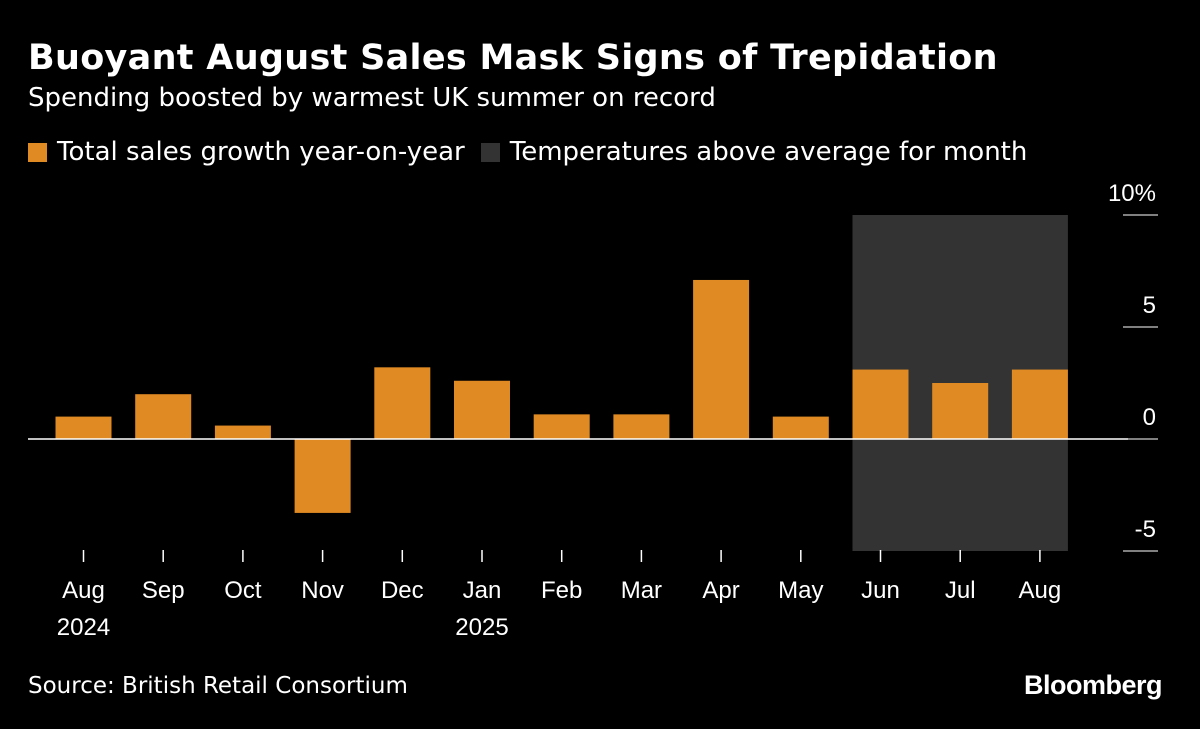 The height and width of the screenshot is (729, 1200). What do you see at coordinates (481, 627) in the screenshot?
I see `x-year-label: 2025` at bounding box center [481, 627].